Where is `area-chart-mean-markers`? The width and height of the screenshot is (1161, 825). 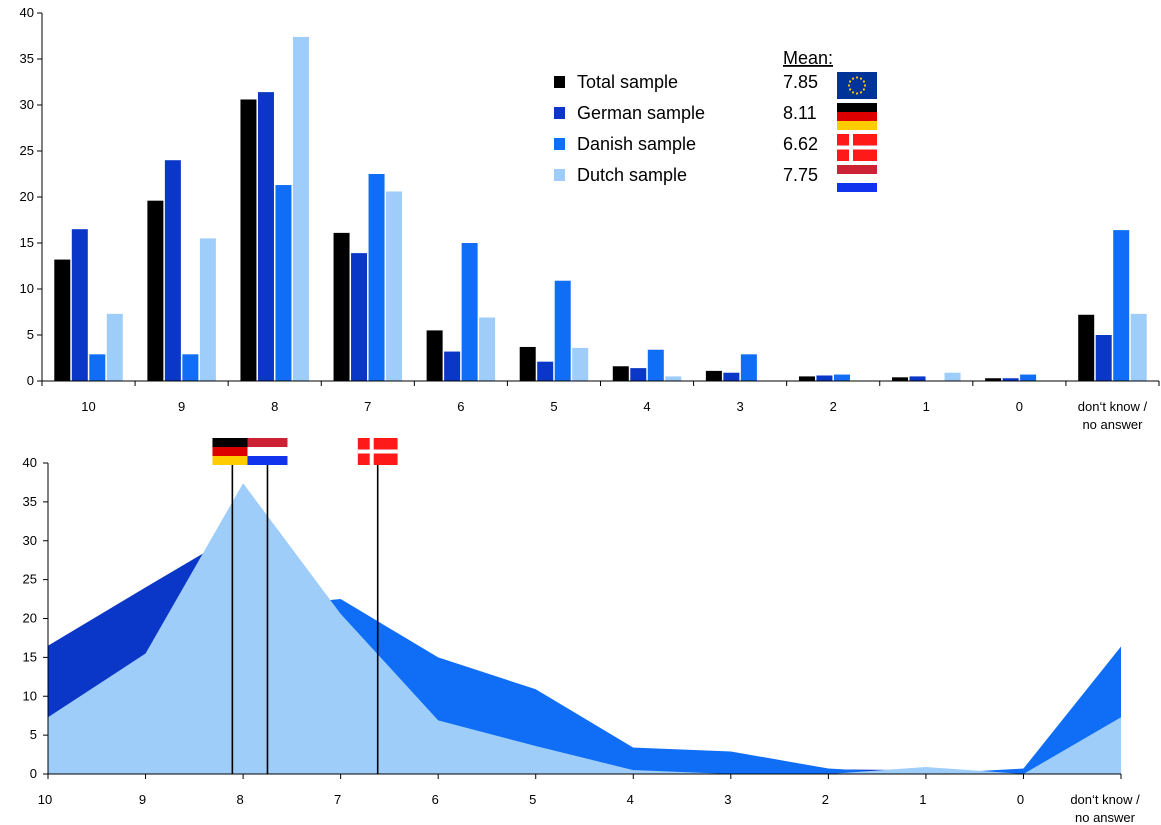 area-chart-mean-markers is located at coordinates (305, 606).